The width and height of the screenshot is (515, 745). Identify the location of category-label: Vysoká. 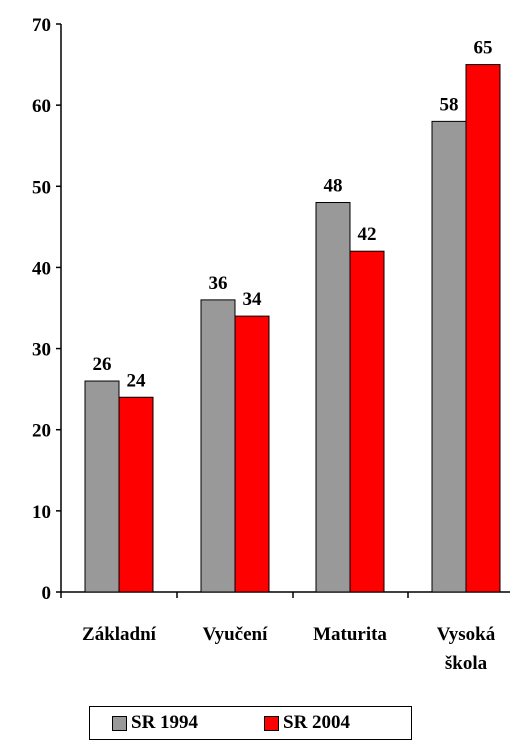
(466, 634).